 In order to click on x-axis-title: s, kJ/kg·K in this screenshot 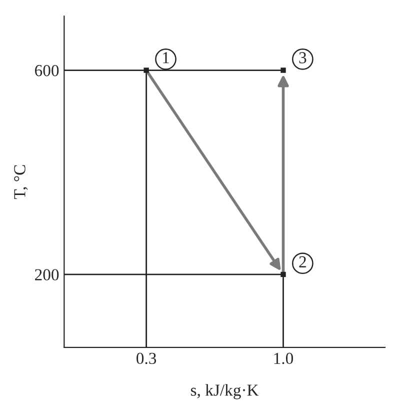, I will do `click(224, 392)`.